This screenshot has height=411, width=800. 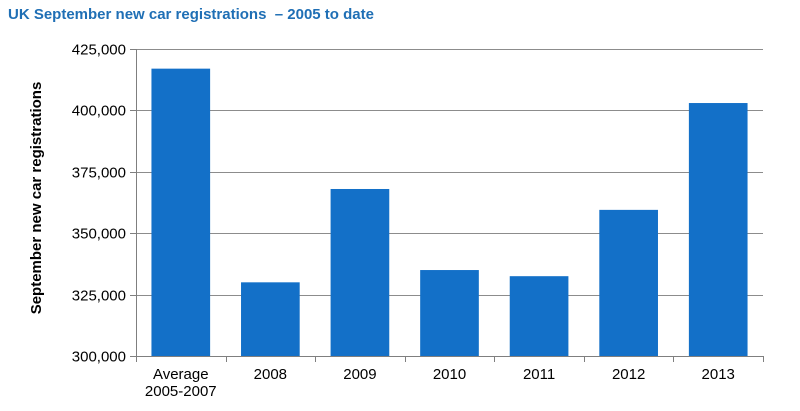 I want to click on y-axis-label: September new car registrations, so click(x=36, y=198).